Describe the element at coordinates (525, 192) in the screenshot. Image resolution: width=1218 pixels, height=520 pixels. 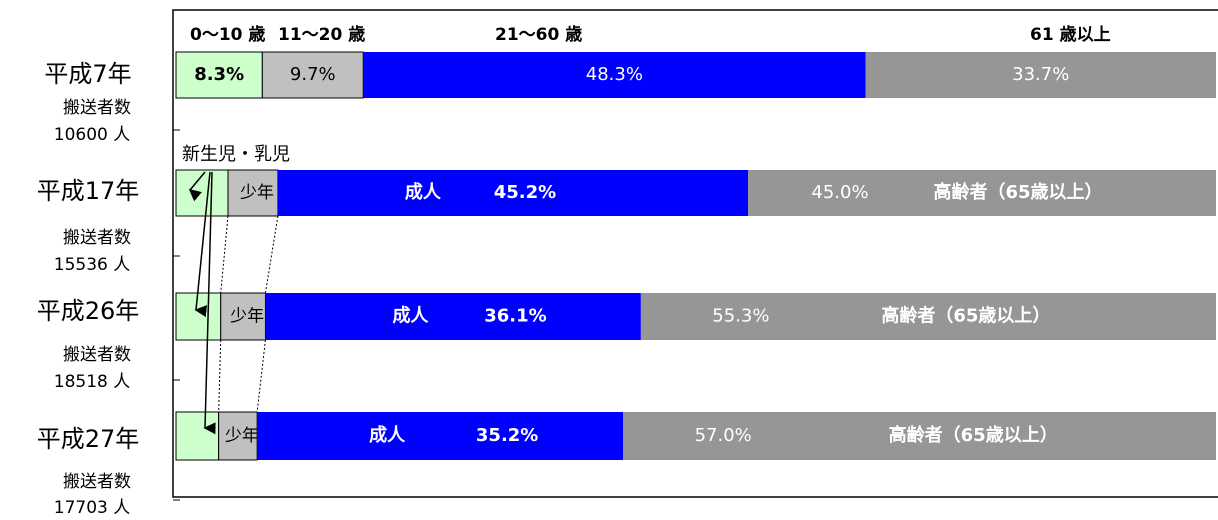
I see `value-label: 45.2%` at that location.